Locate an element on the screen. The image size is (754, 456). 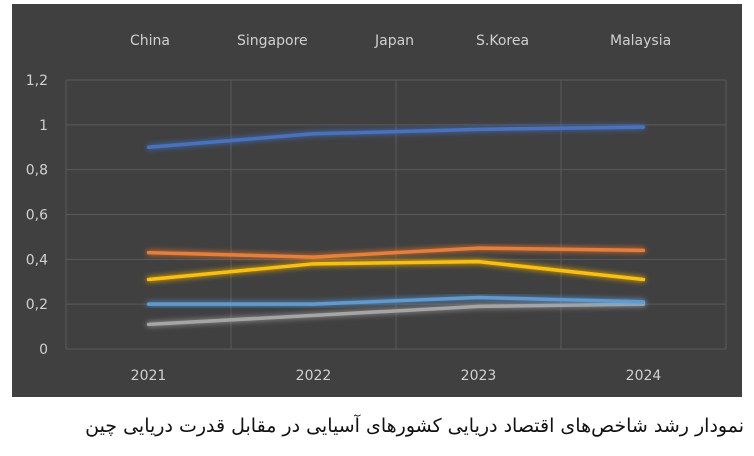
legend-label: Singapore is located at coordinates (272, 41).